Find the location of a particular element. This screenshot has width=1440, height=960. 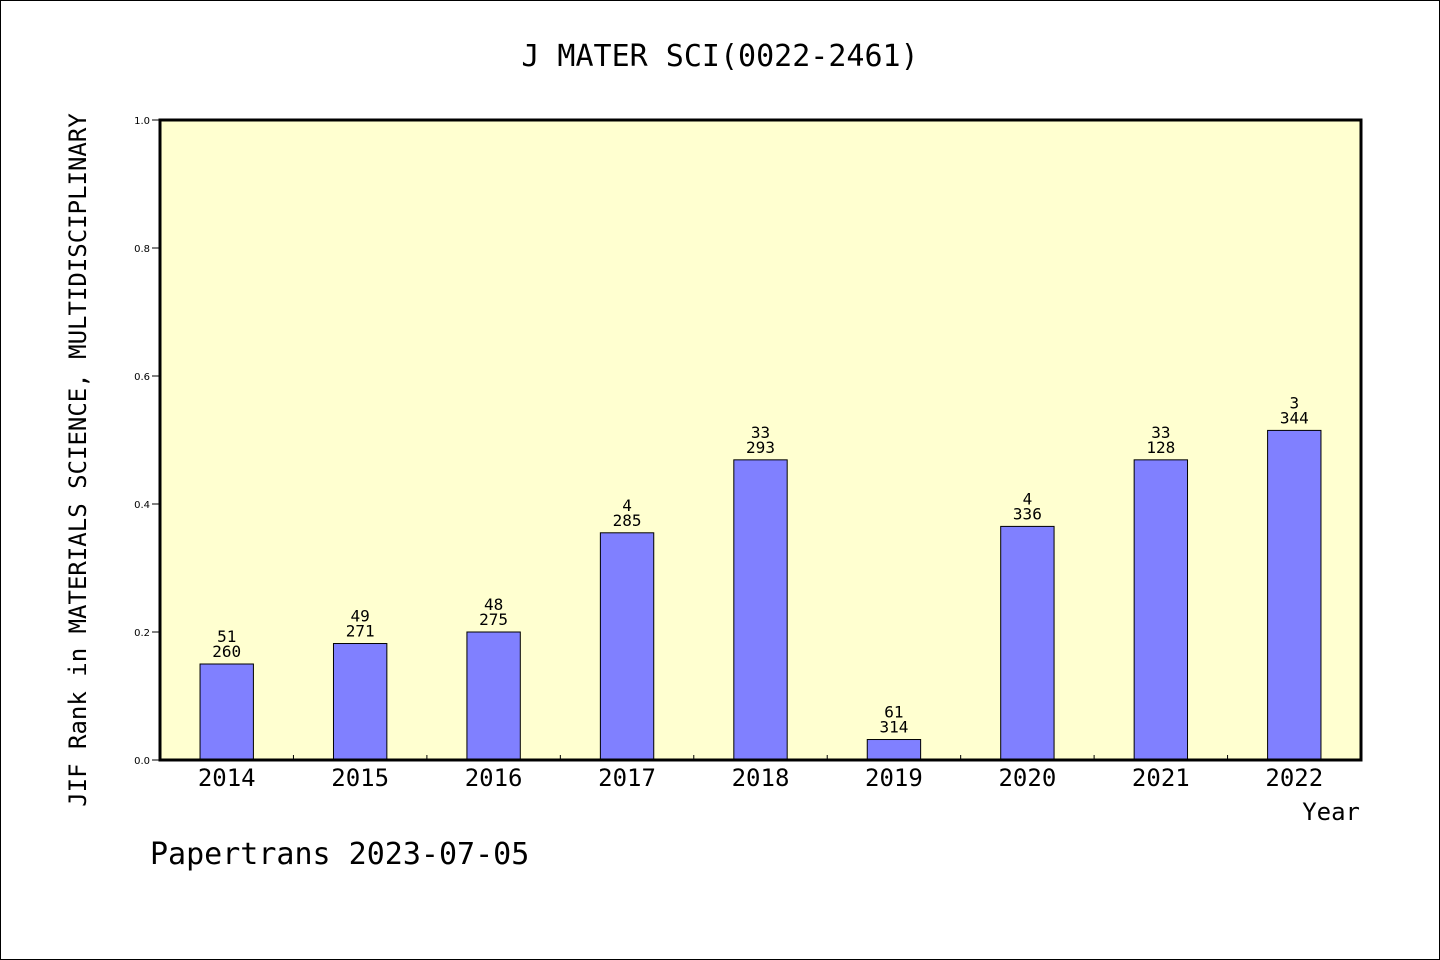

bar-rank-label: 3 is located at coordinates (1294, 402).